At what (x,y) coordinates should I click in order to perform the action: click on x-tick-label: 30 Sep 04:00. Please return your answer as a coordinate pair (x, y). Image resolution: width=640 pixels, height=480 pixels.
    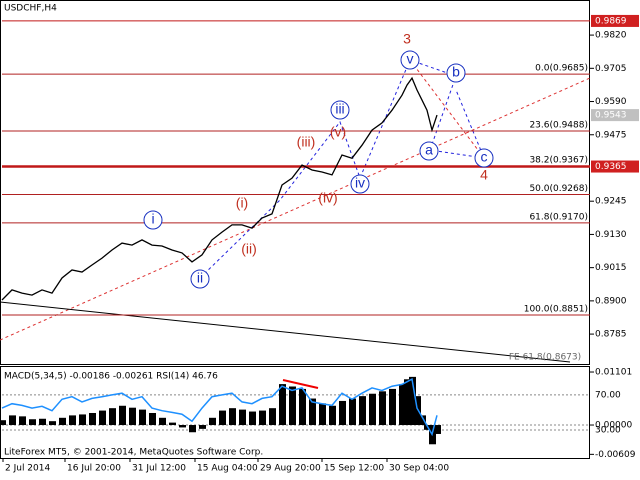
    Looking at the image, I should click on (419, 469).